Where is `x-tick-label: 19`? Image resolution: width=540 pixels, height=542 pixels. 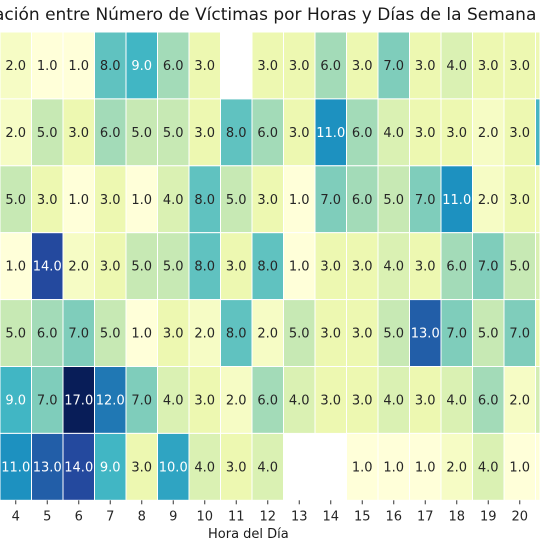 x-tick-label: 19 is located at coordinates (488, 516).